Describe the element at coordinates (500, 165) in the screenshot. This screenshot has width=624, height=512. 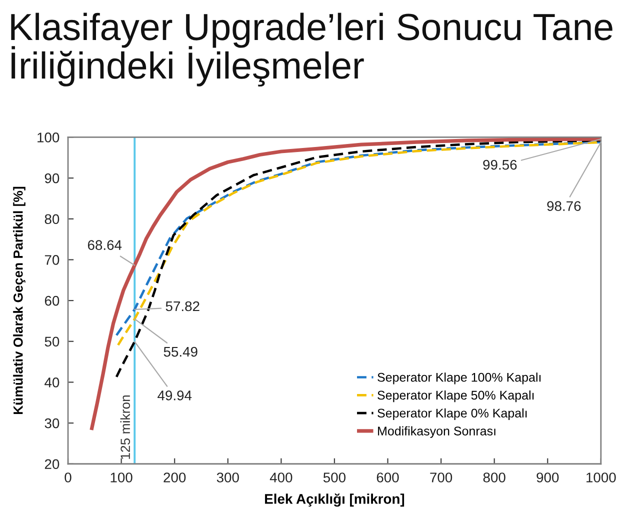
I see `data-label: 99.56` at that location.